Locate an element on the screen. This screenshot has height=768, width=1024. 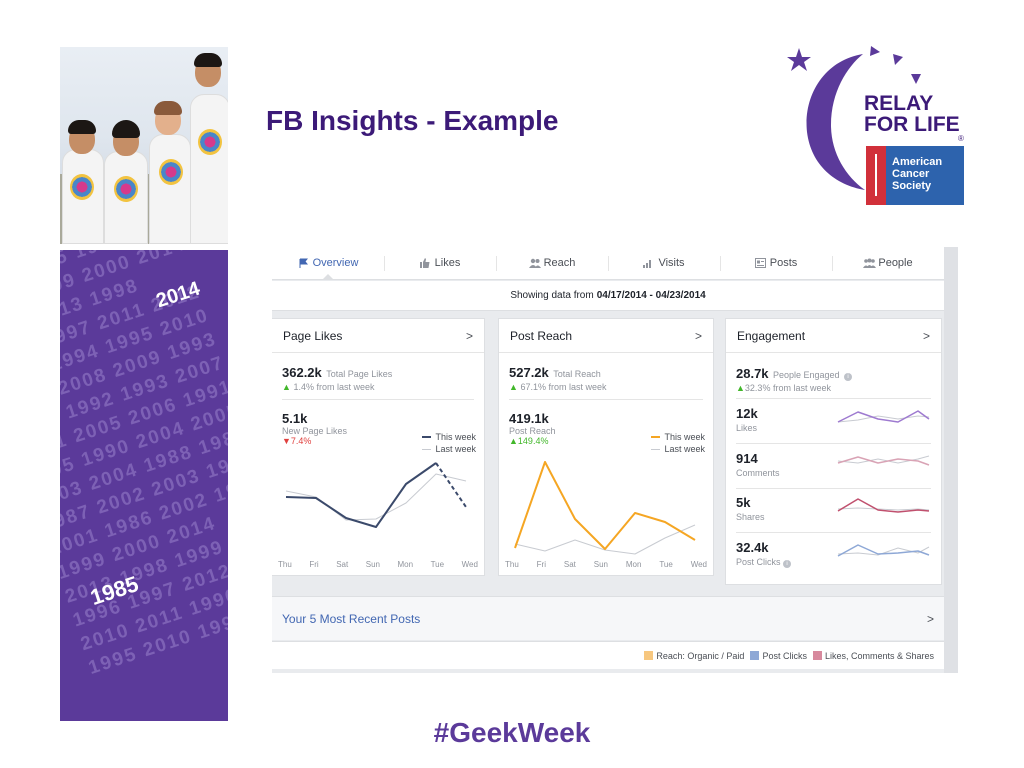
legend-last-week-label: Last week is located at coordinates (684, 449).